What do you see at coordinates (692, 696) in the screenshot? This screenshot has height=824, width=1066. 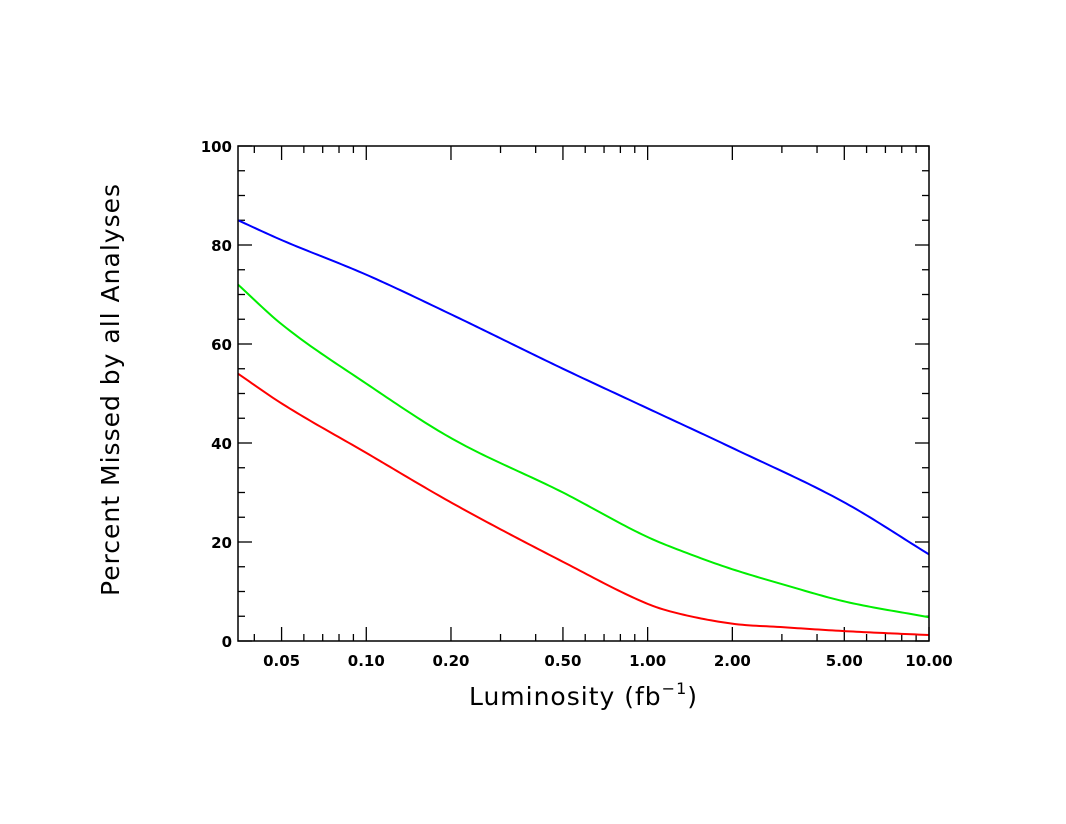 I see `x-axis-title-close: )` at bounding box center [692, 696].